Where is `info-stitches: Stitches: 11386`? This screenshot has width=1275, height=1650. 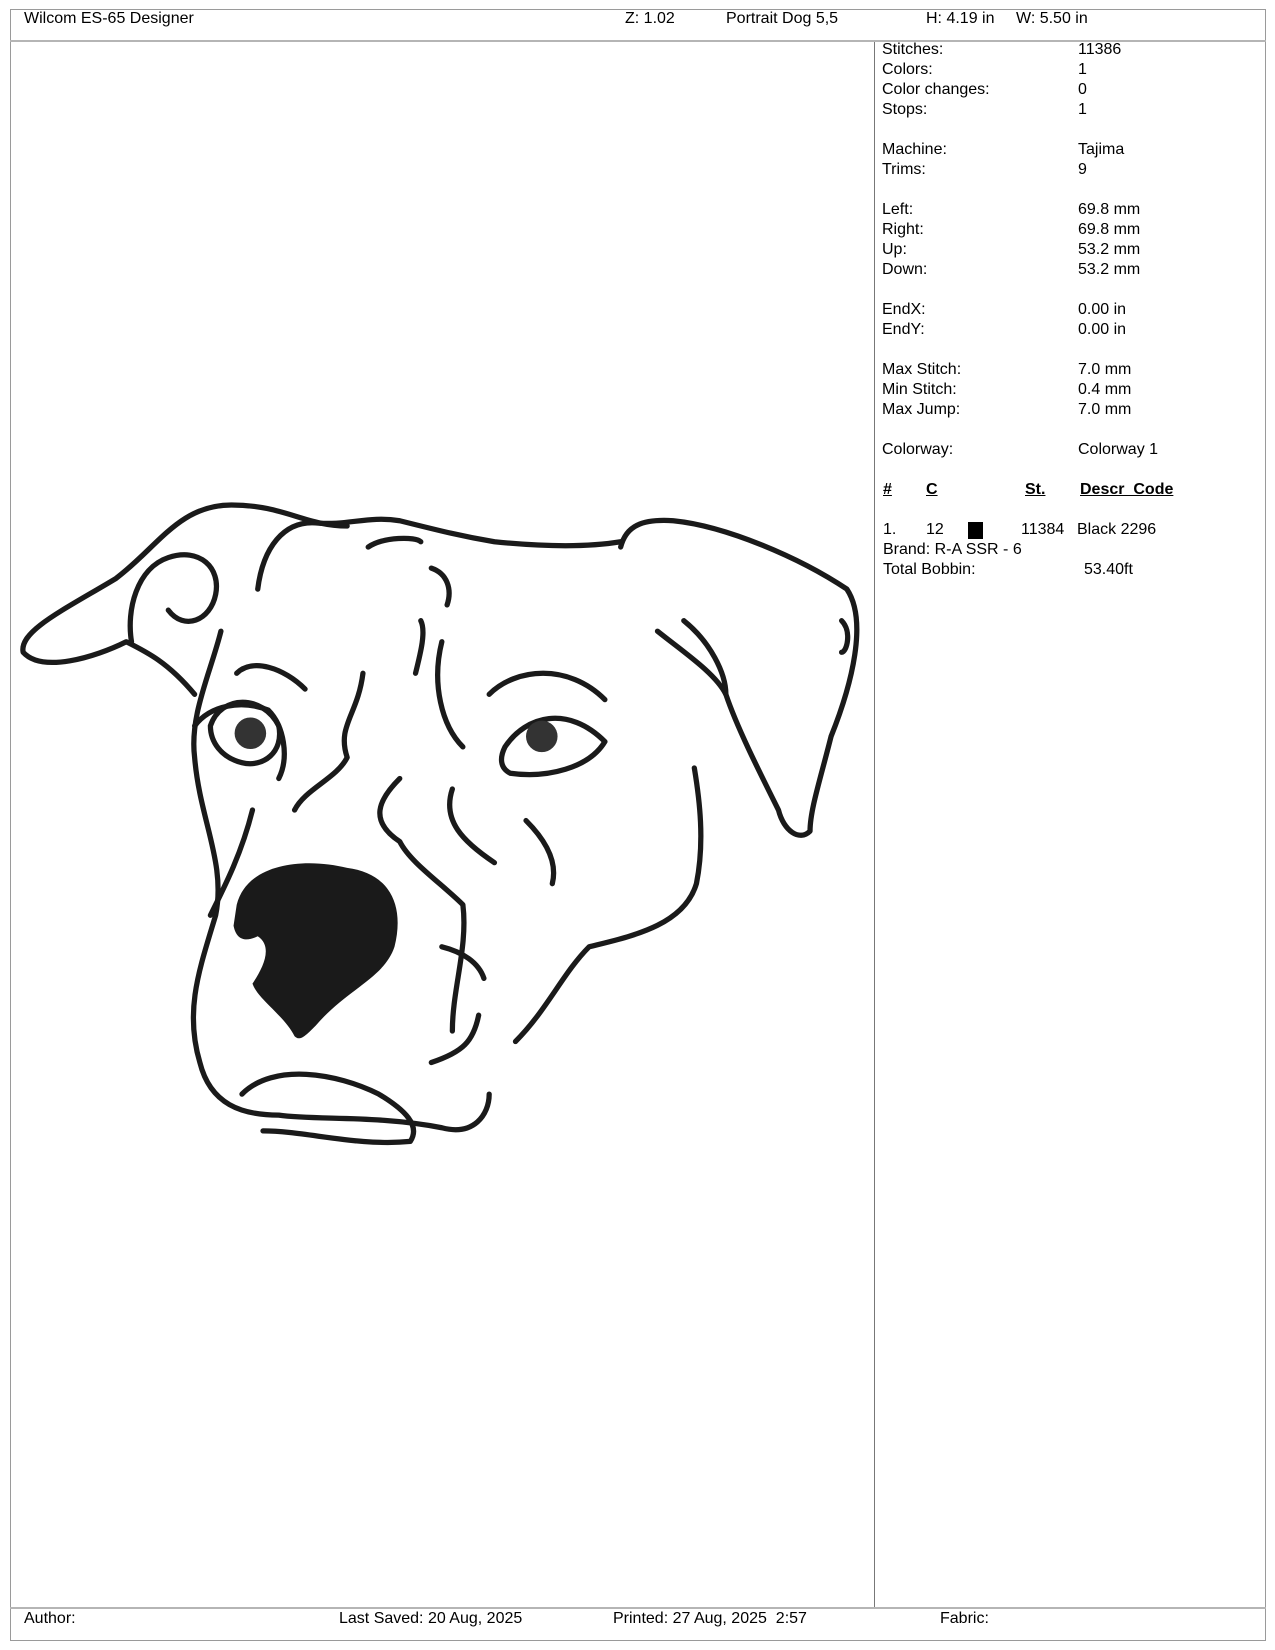
info-stitches: Stitches: 11386 is located at coordinates (1072, 50).